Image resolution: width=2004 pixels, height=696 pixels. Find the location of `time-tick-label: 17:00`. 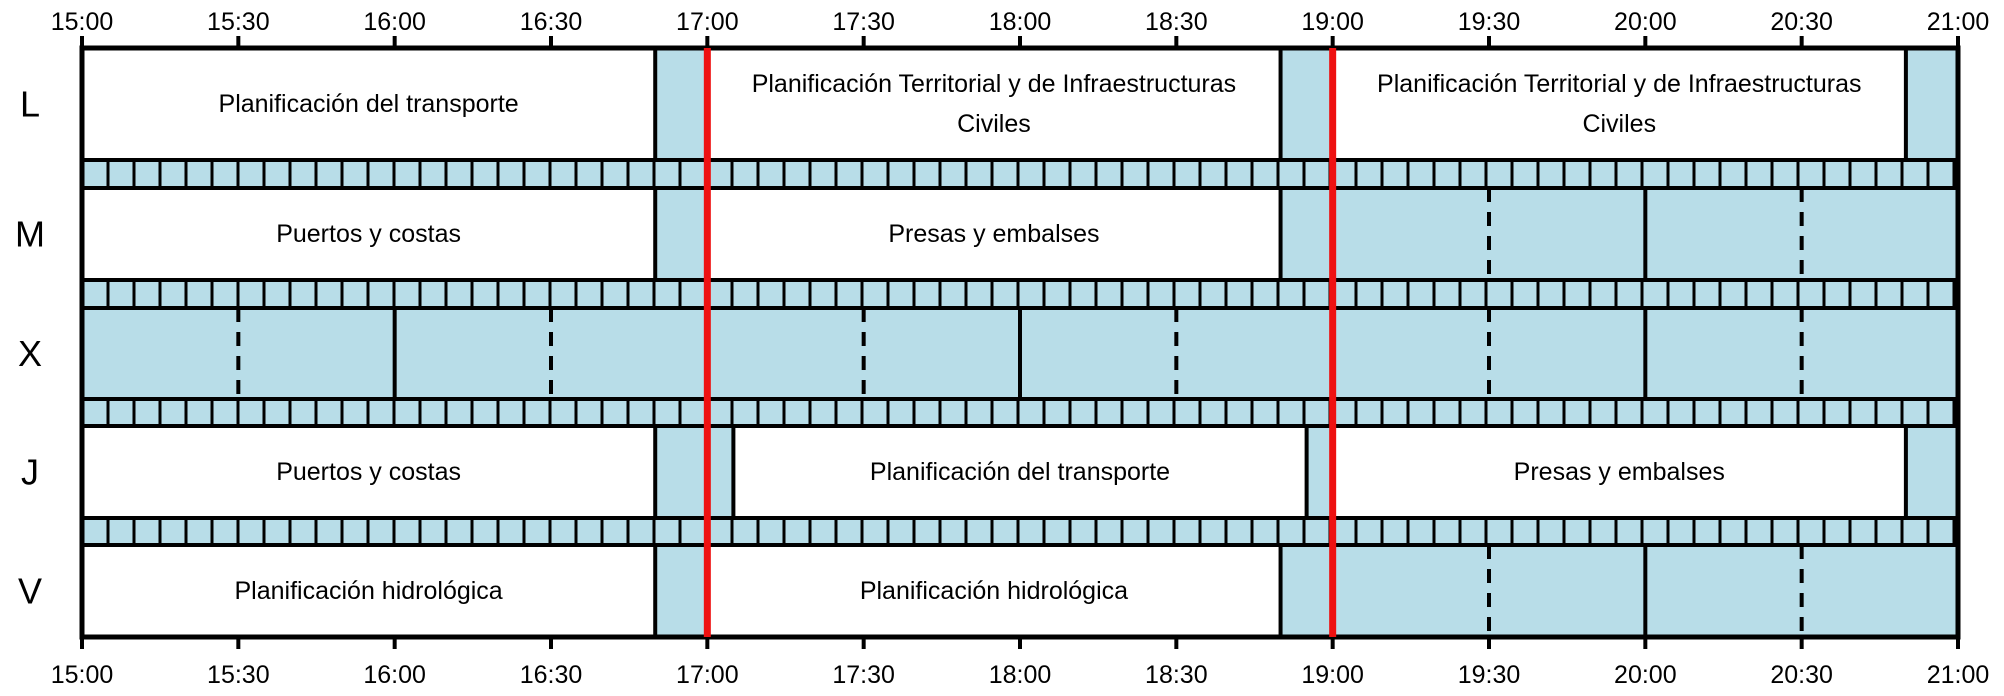

time-tick-label: 17:00 is located at coordinates (707, 22).